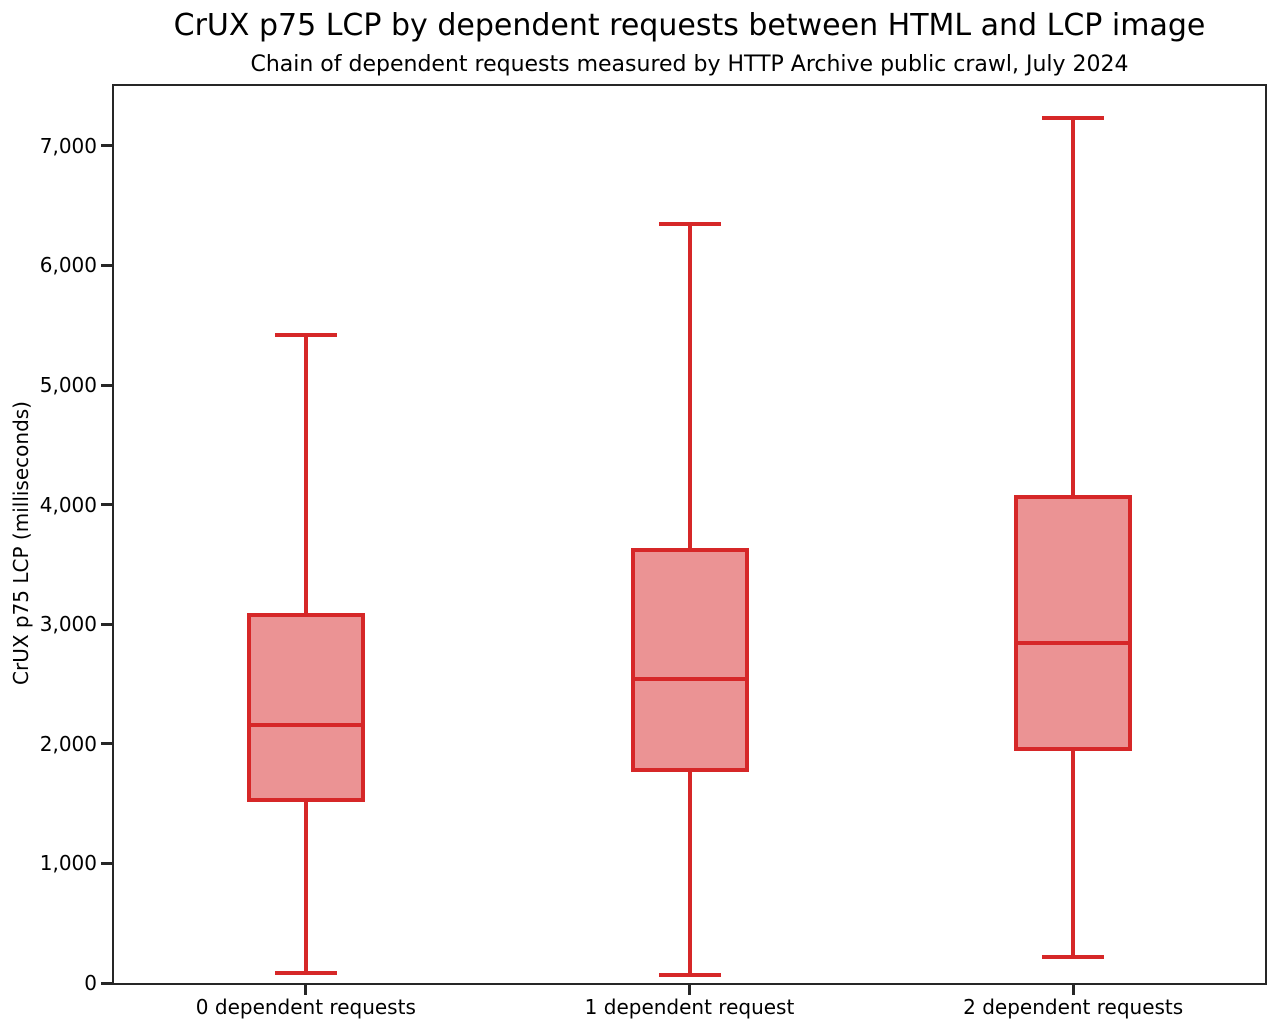  I want to click on y-tick-label: 0, so click(90, 983).